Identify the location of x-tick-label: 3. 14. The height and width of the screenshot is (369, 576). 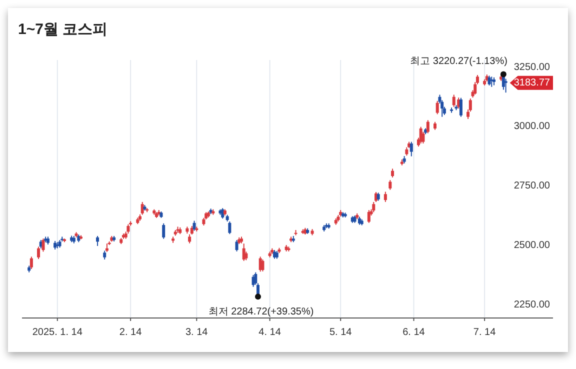
(197, 332).